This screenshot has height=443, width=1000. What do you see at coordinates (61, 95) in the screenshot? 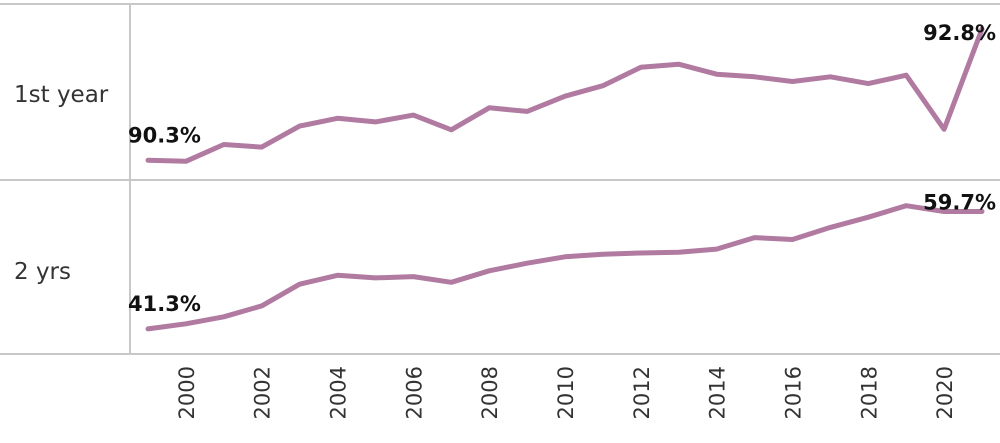
I see `panel-label-1st-year: 1st year` at bounding box center [61, 95].